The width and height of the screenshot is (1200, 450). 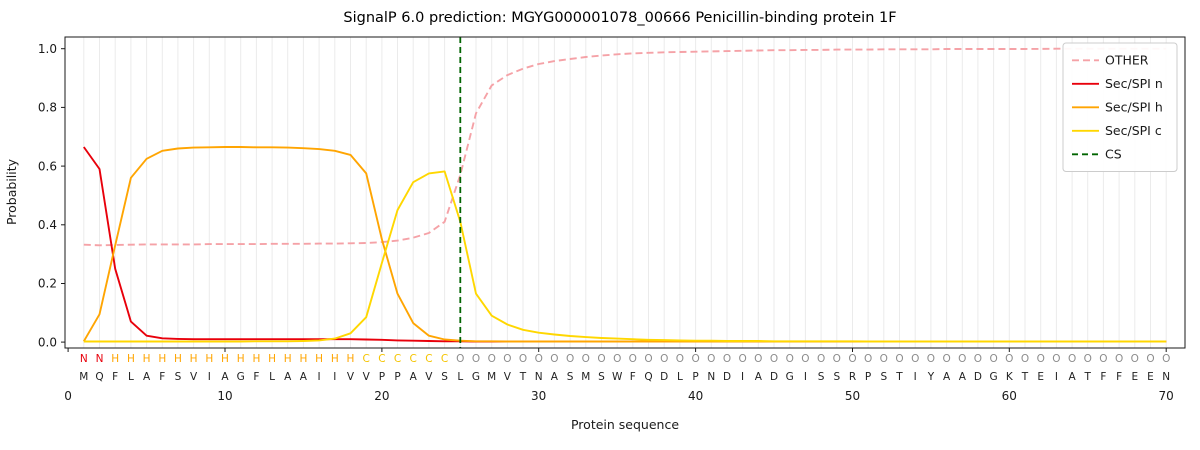 I want to click on sequence-letter: P, so click(x=695, y=377).